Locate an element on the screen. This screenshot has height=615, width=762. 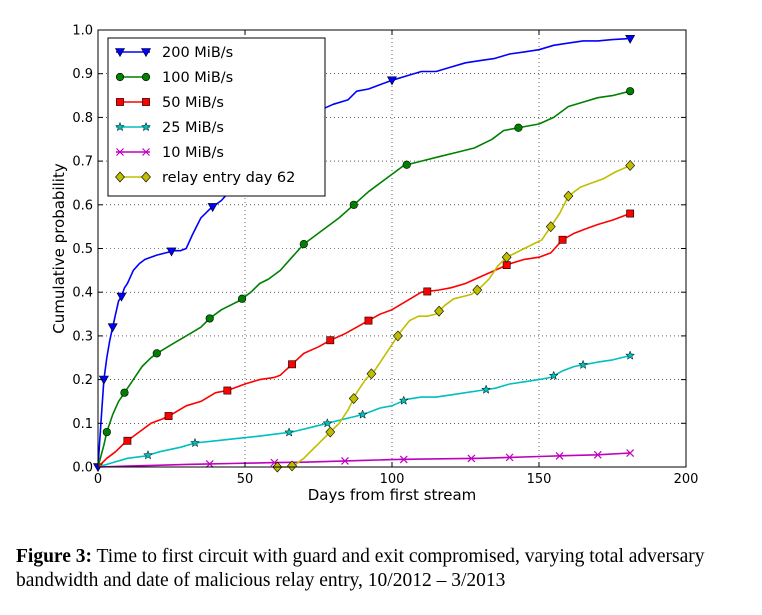
x-tick-label: 0 is located at coordinates (98, 479).